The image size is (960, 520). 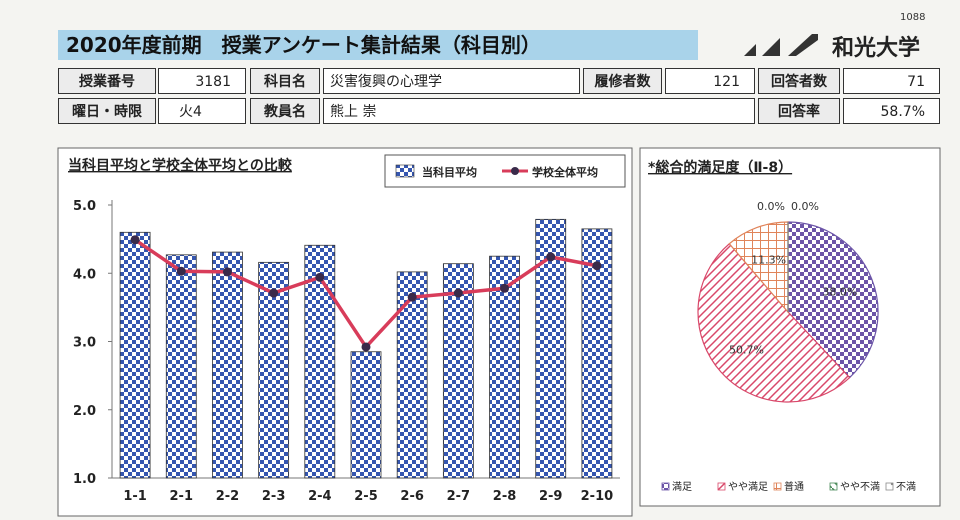 What do you see at coordinates (768, 260) in the screenshot?
I see `value-label: 11.3%` at bounding box center [768, 260].